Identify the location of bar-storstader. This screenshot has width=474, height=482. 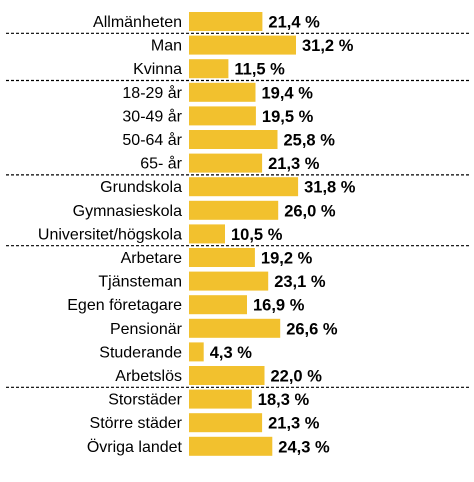
(220, 399).